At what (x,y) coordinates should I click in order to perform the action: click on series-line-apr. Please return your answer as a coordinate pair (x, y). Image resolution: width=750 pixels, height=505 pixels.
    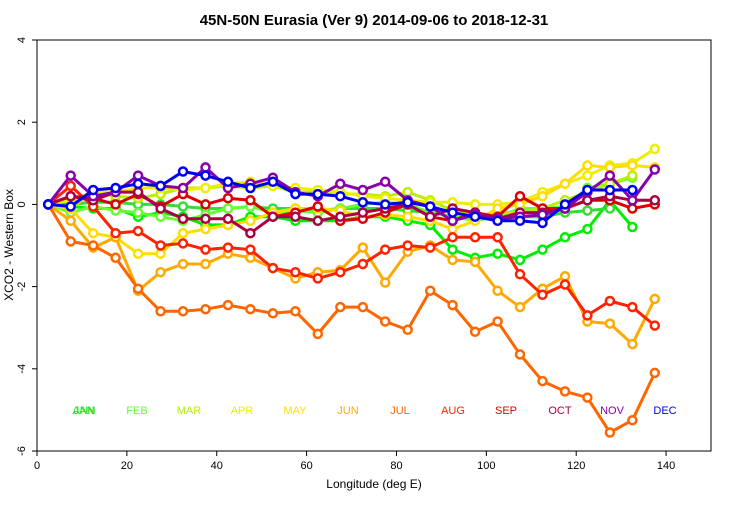
    Looking at the image, I should click on (351, 176).